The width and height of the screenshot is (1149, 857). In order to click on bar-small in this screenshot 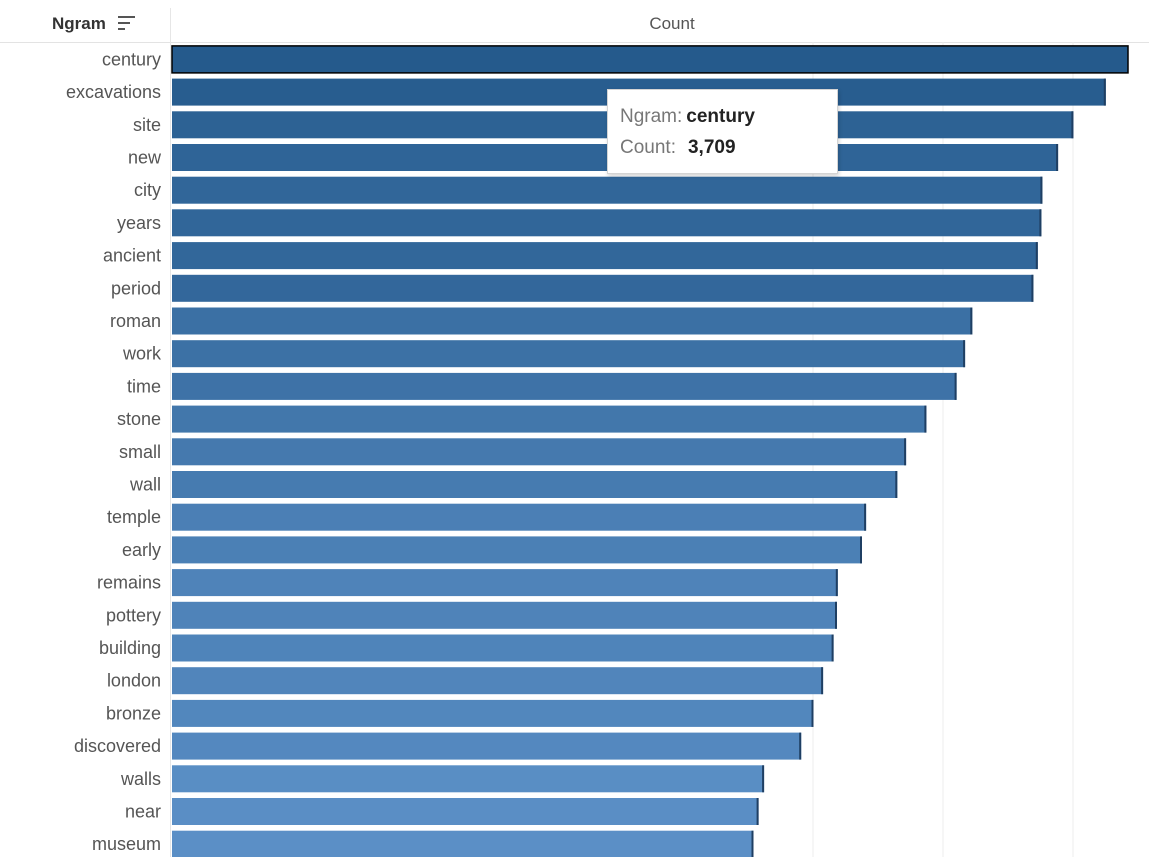, I will do `click(539, 452)`.